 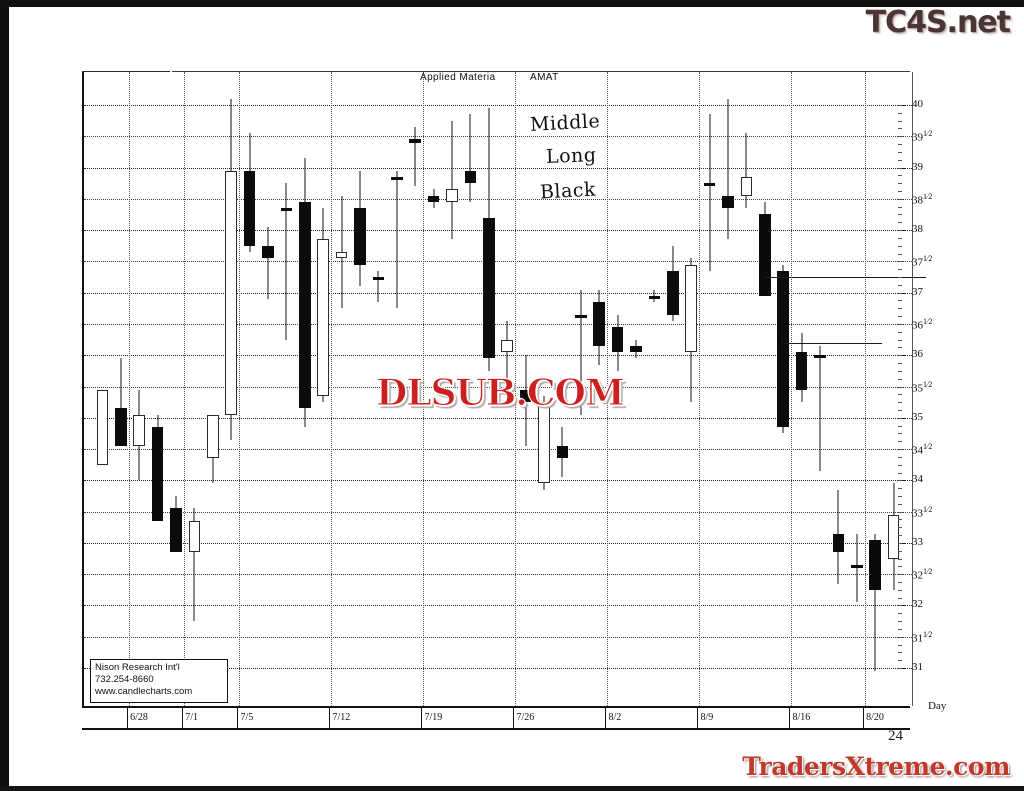 What do you see at coordinates (937, 706) in the screenshot?
I see `date-axis-unit-label: Day` at bounding box center [937, 706].